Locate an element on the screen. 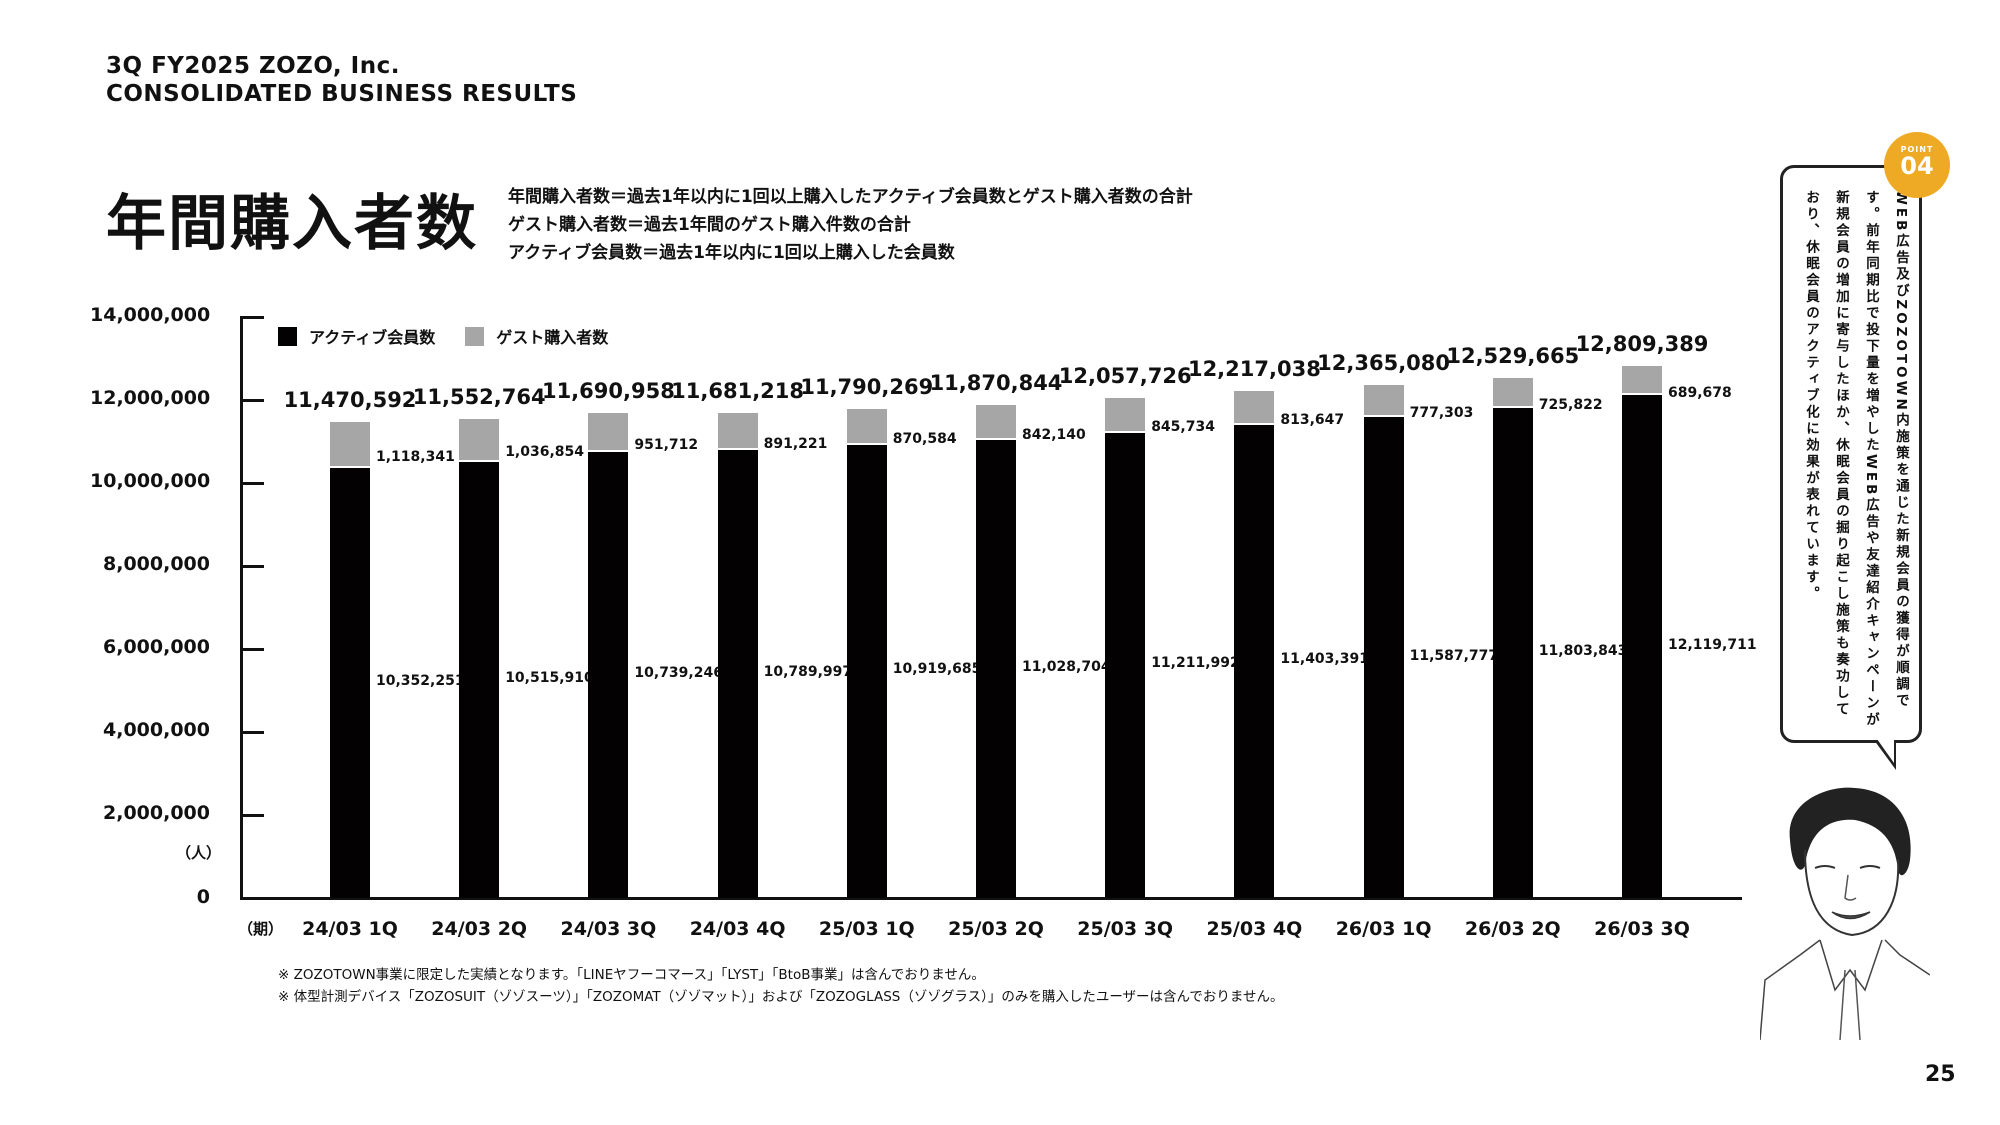 Image resolution: width=2000 pixels, height=1125 pixels. bar-total-label: 11,870,844 is located at coordinates (996, 383).